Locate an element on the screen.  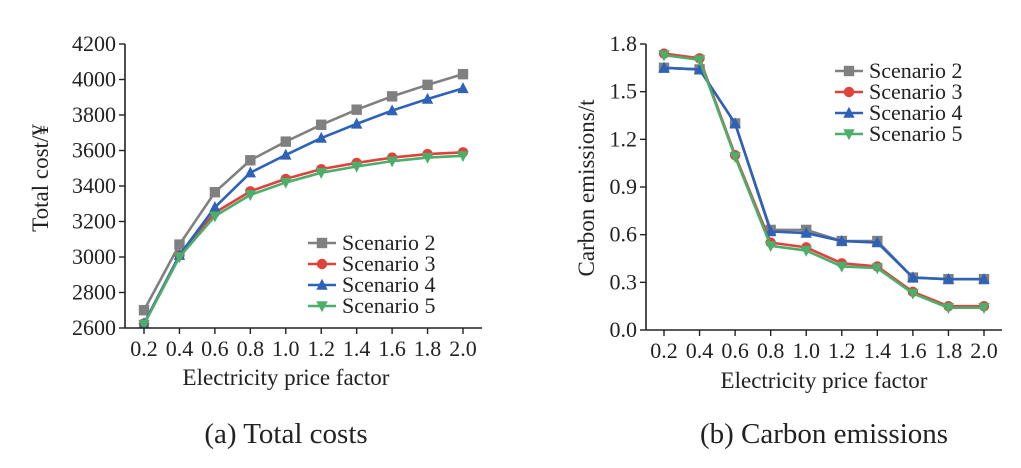
legend-label: Scenario 4 is located at coordinates (915, 112).